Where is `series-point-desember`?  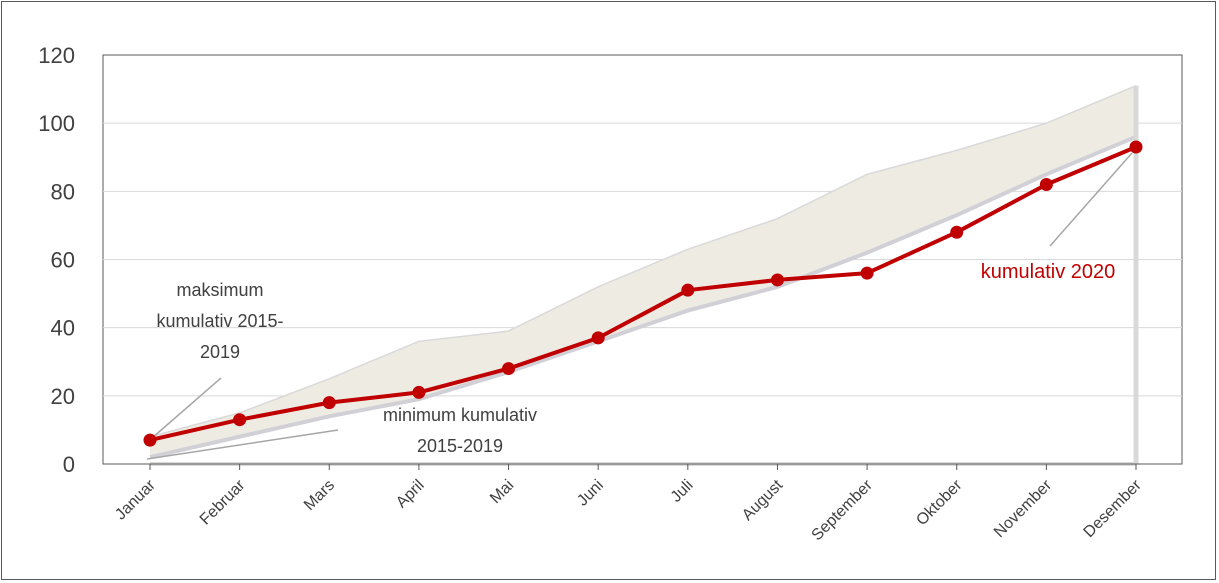 series-point-desember is located at coordinates (1136, 147).